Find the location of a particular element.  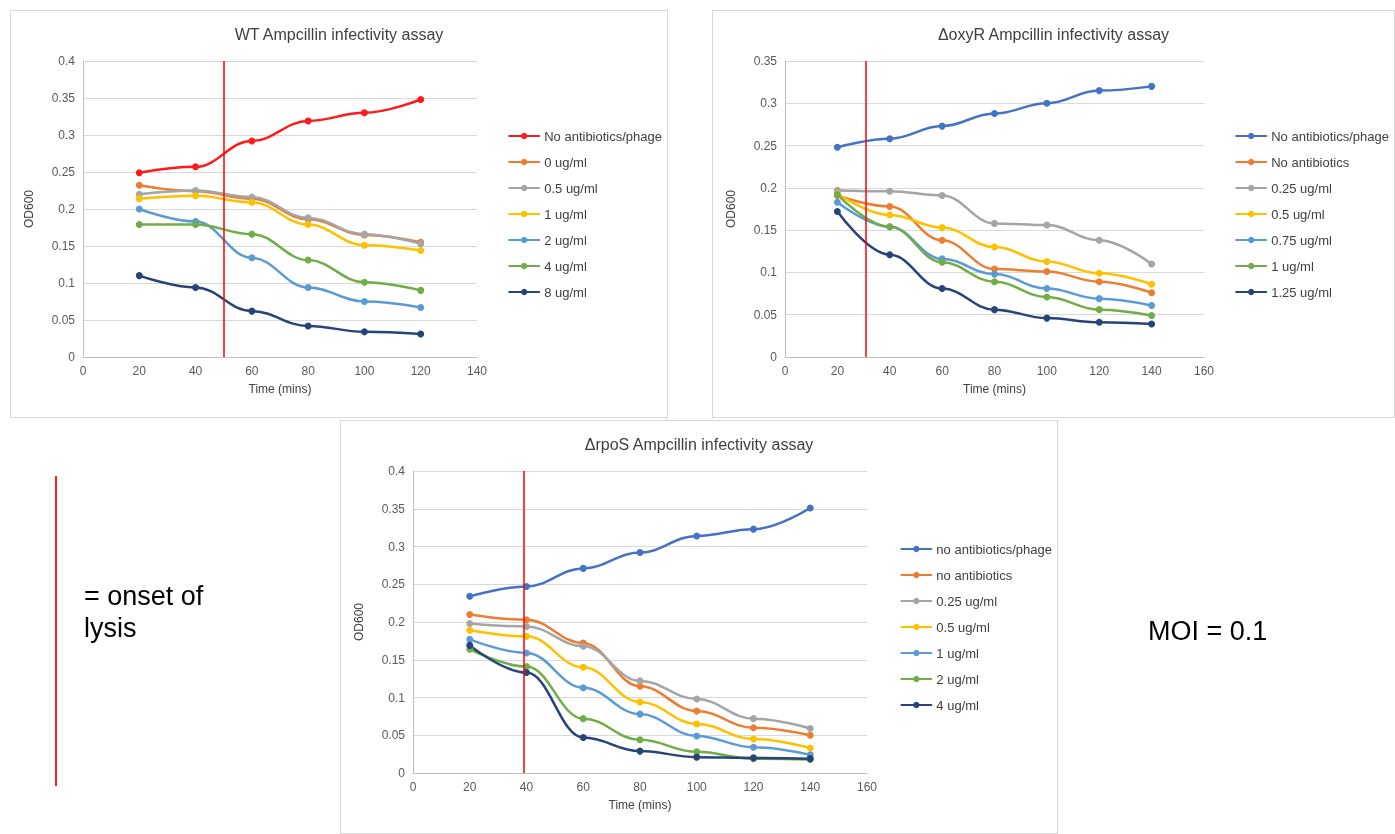

legend-label: 2 ug/ml is located at coordinates (958, 679).